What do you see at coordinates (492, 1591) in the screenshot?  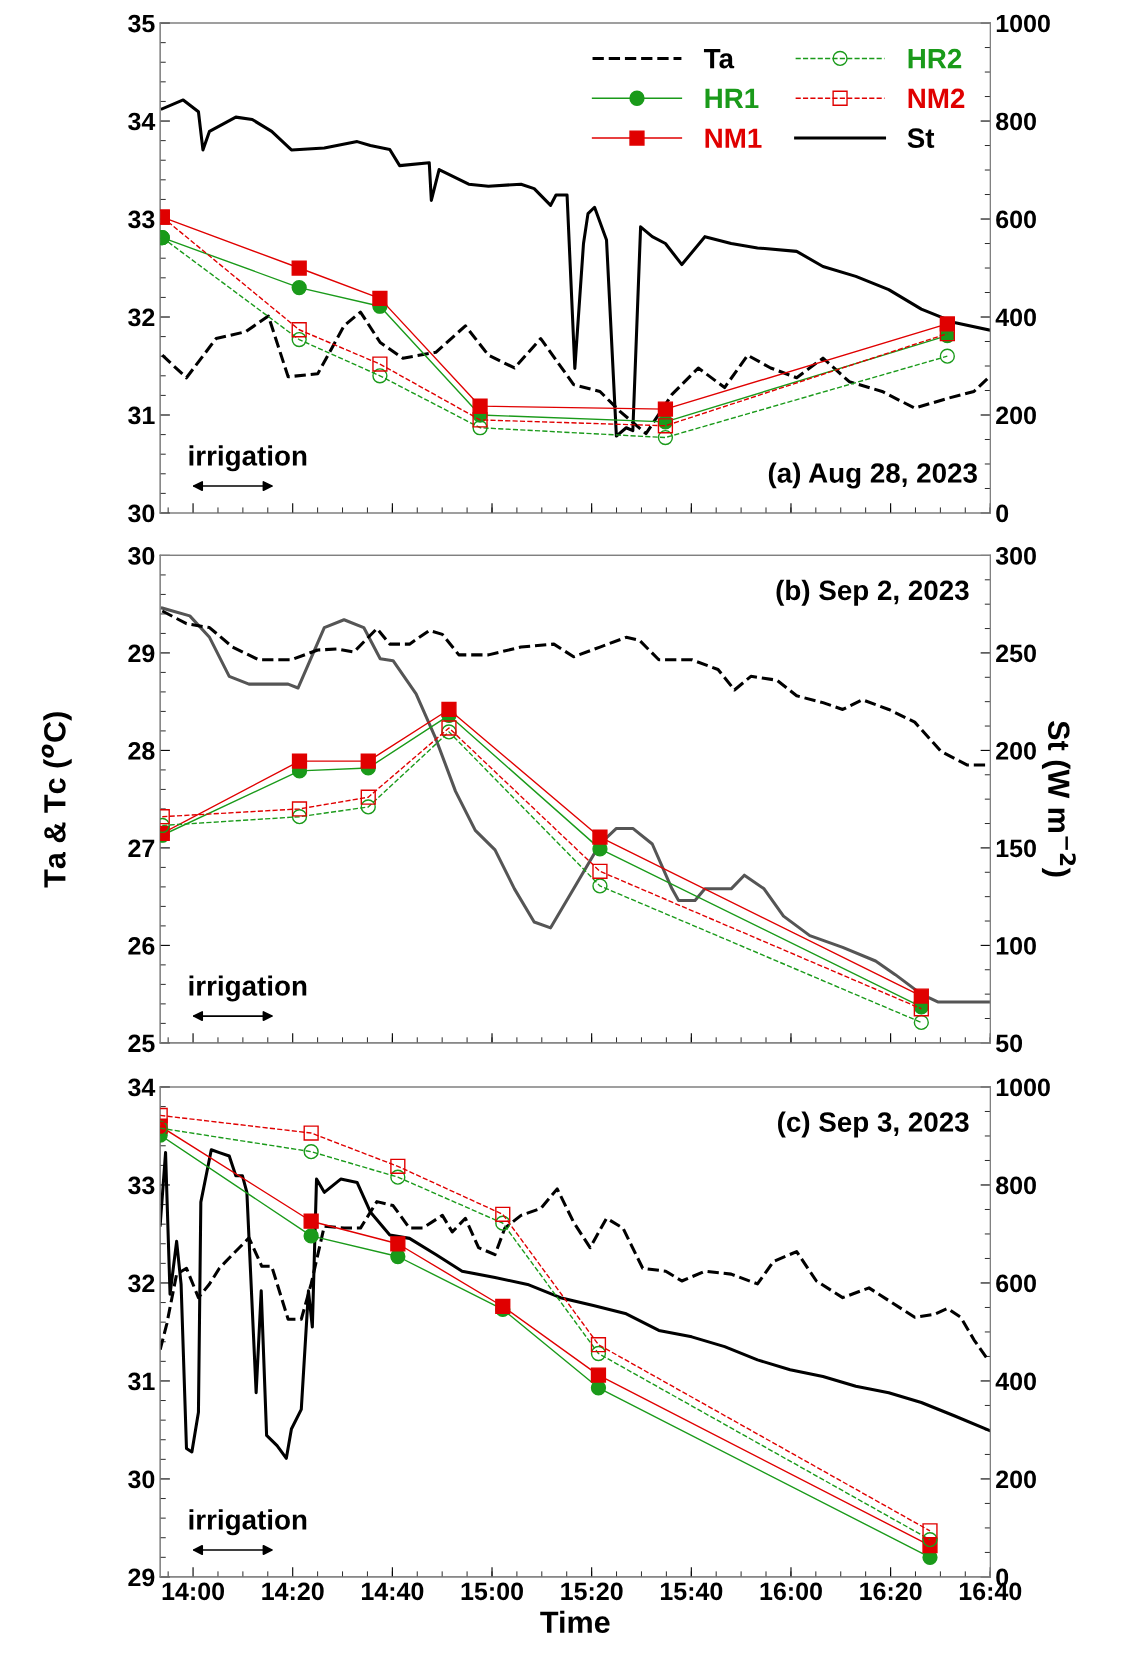 I see `x-tick-label: 15:00` at bounding box center [492, 1591].